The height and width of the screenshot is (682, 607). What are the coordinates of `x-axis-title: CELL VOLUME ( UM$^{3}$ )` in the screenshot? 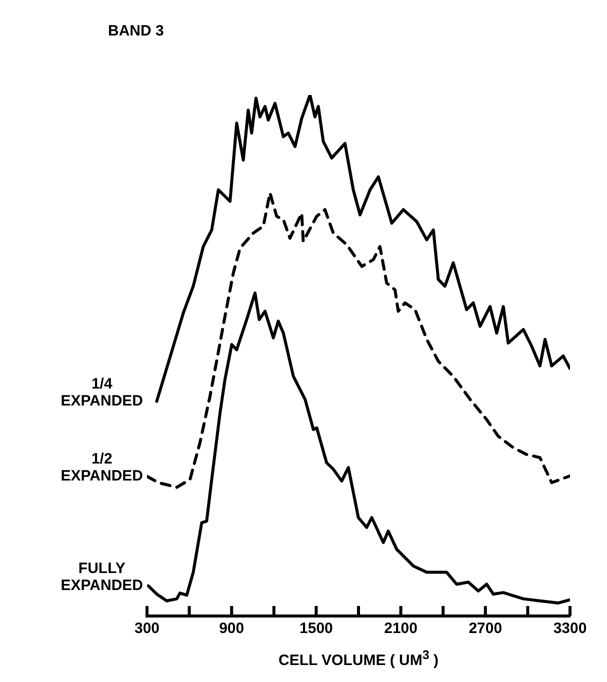 It's located at (358, 658).